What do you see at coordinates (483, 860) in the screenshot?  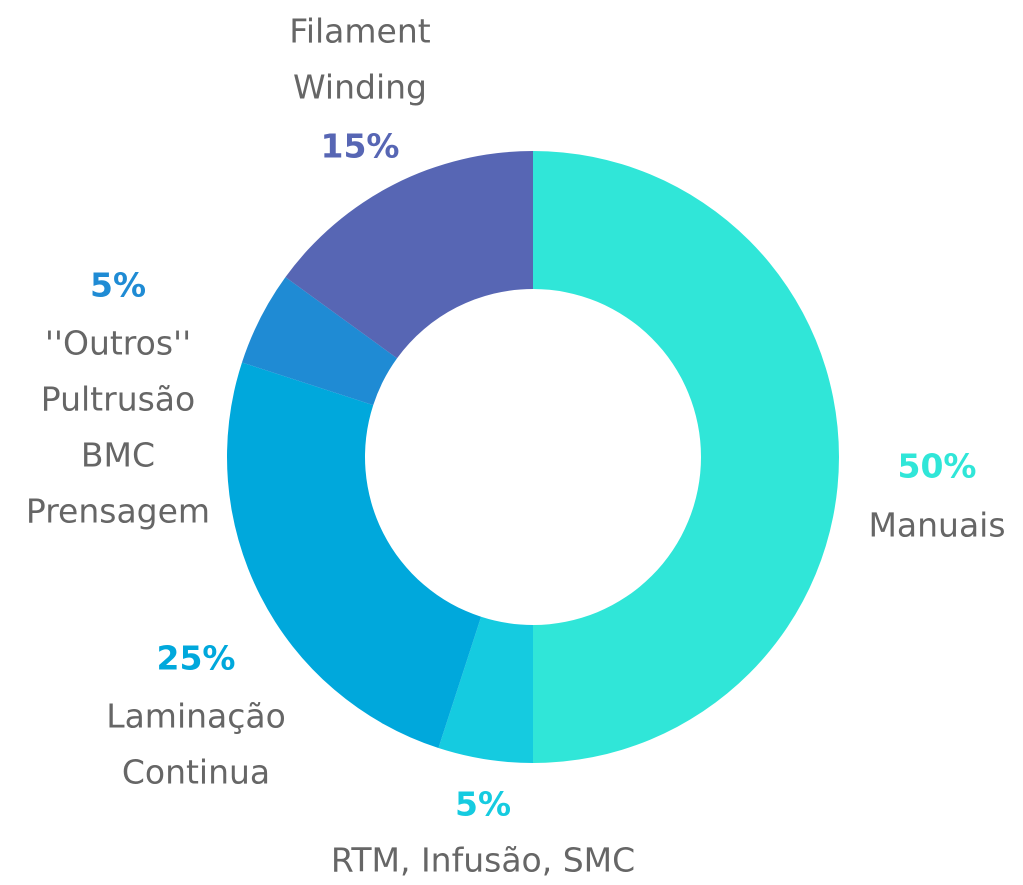 I see `category-label: RTM, Infusão, SMC` at bounding box center [483, 860].